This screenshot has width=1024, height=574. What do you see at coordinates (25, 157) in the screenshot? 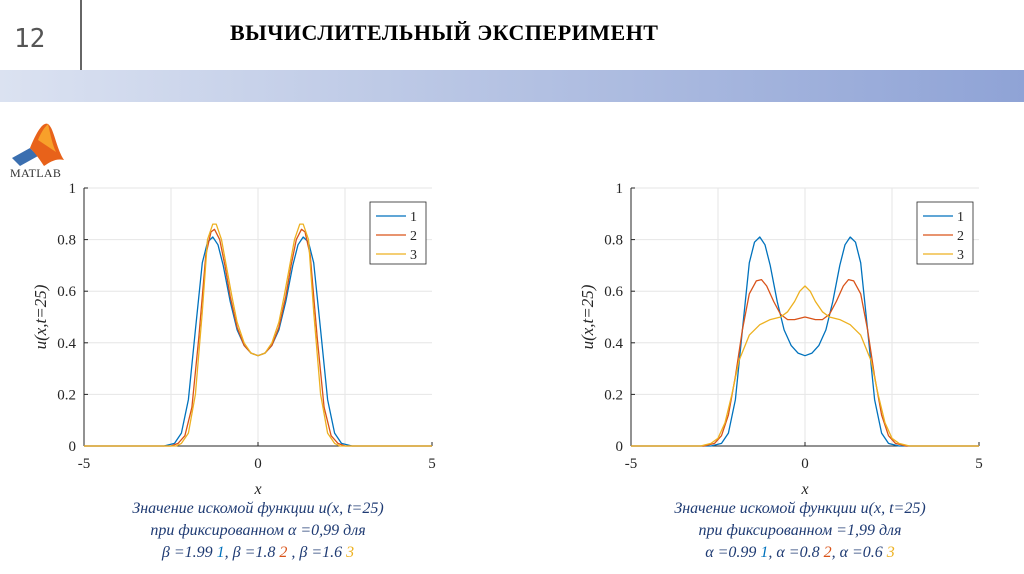
I see `logo-base-shape` at bounding box center [25, 157].